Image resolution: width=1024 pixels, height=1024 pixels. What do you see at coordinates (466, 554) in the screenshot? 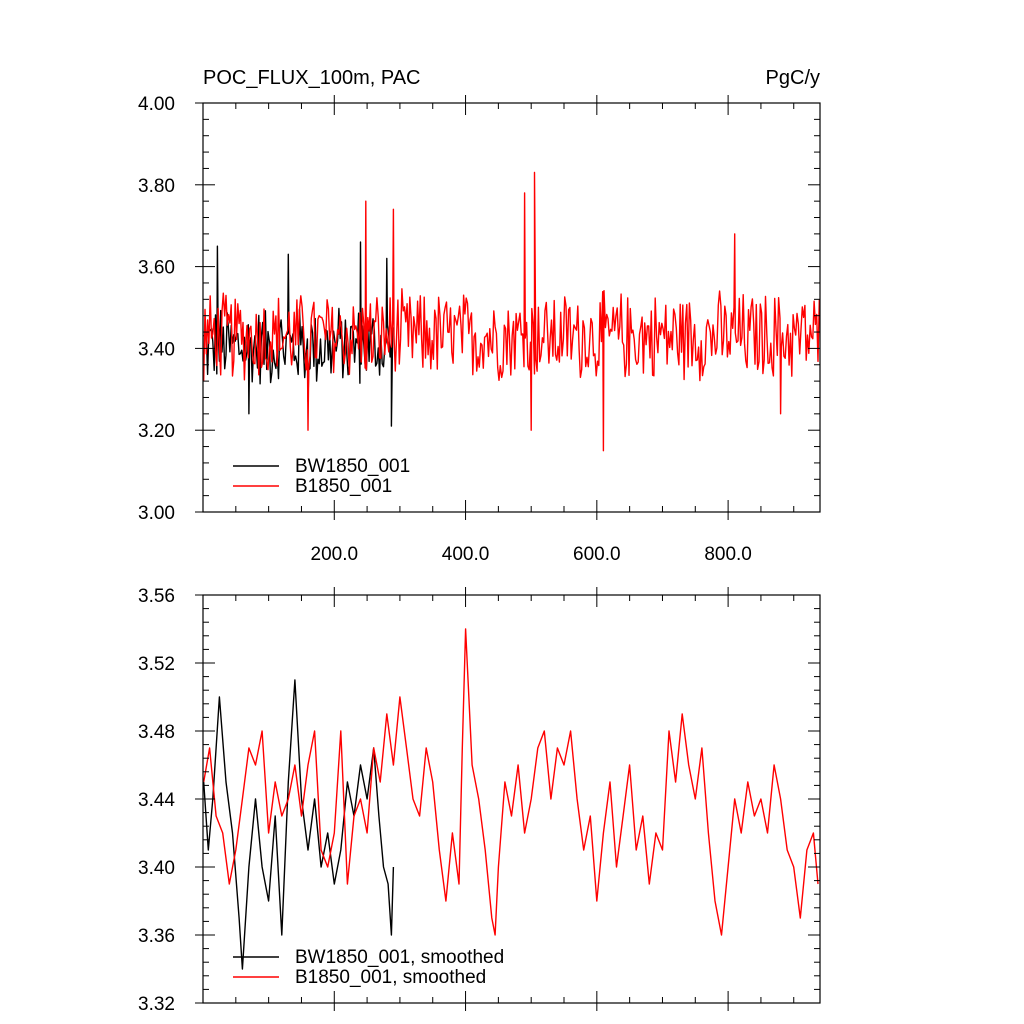
I see `x-tick-label: 400.0` at bounding box center [466, 554].